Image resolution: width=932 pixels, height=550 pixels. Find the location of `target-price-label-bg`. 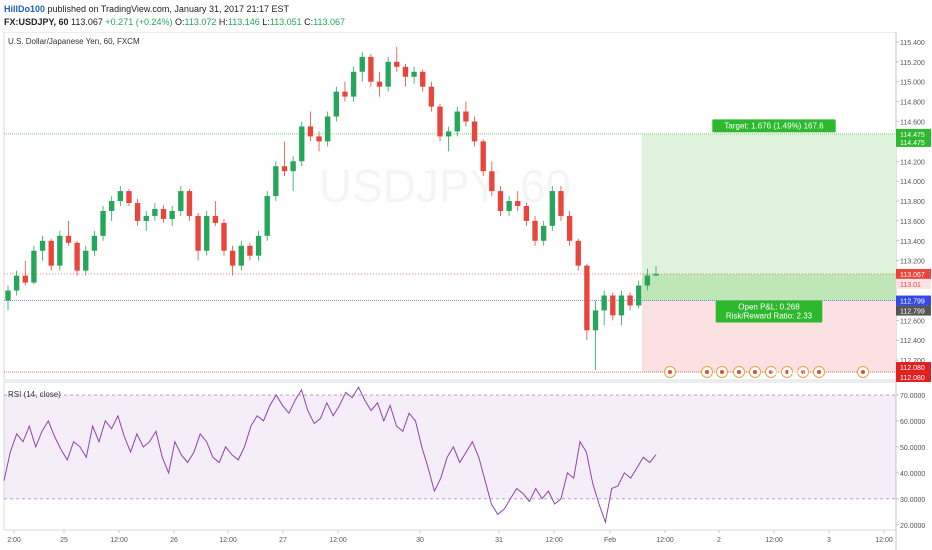

target-price-label-bg is located at coordinates (913, 133).